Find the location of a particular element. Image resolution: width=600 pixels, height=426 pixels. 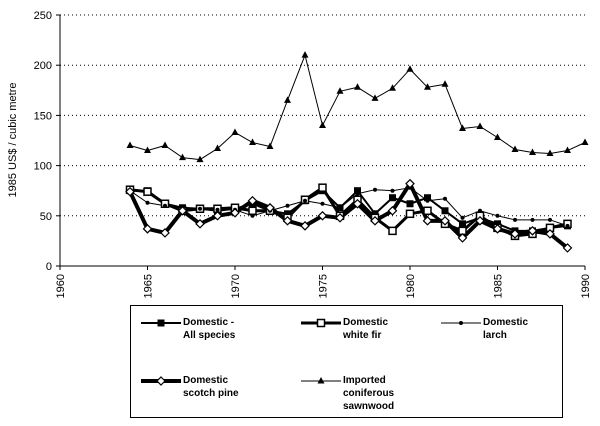

legend-item: Domestic larch is located at coordinates (492, 329).